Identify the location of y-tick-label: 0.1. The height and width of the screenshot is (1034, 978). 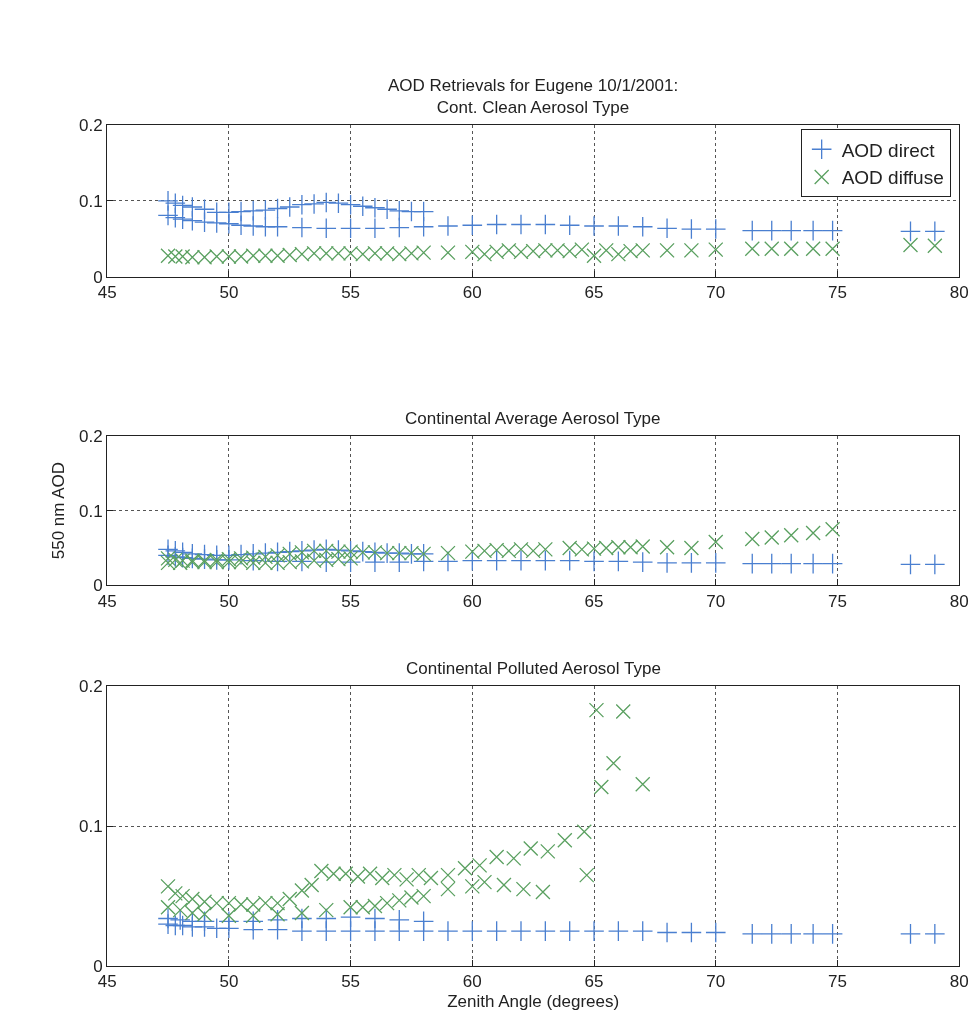
(91, 827).